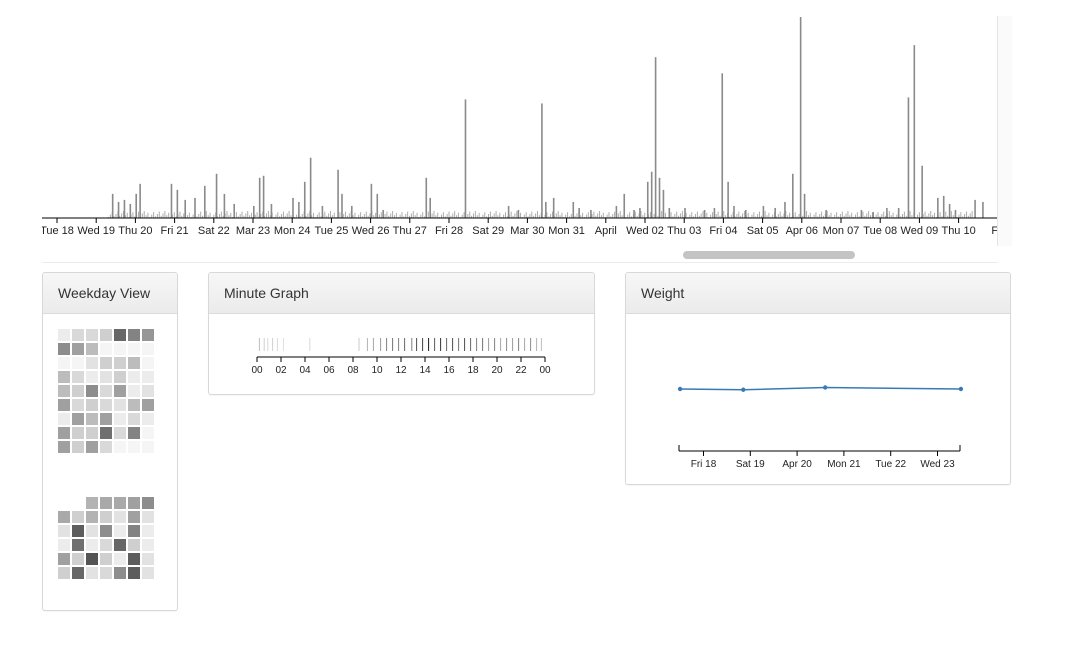  What do you see at coordinates (520, 255) in the screenshot?
I see `timeline-scrollbar` at bounding box center [520, 255].